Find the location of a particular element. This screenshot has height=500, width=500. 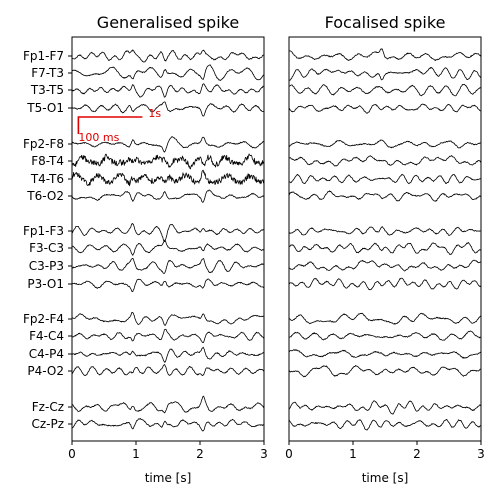

channel-label: Fp1-F3 is located at coordinates (43, 231).